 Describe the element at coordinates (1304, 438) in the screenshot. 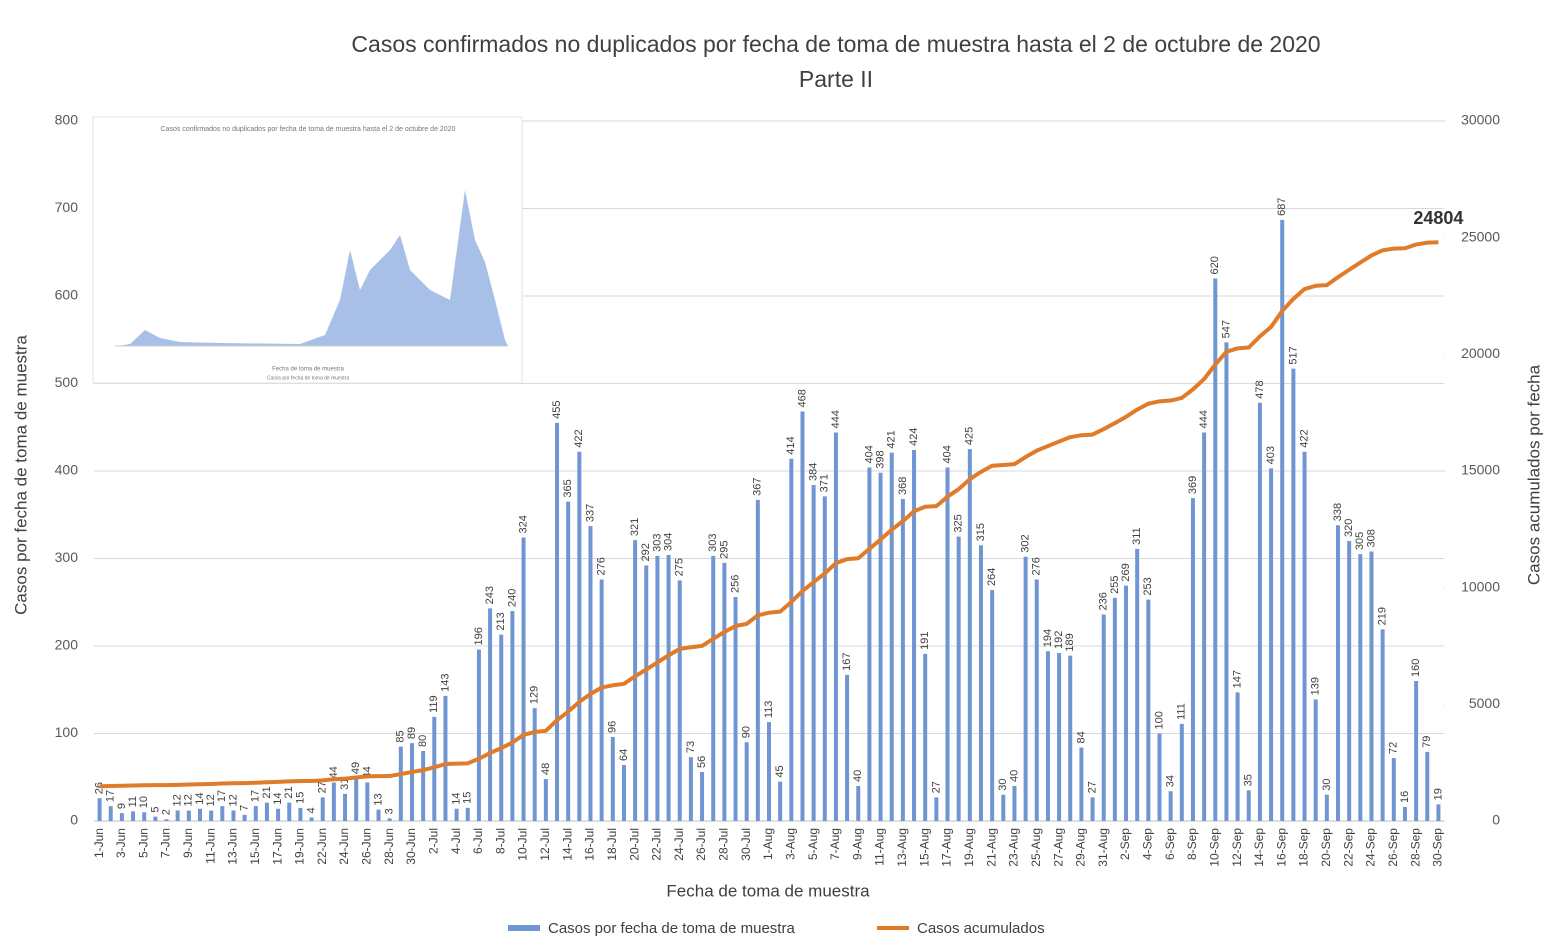

I see `data-label: 422` at that location.